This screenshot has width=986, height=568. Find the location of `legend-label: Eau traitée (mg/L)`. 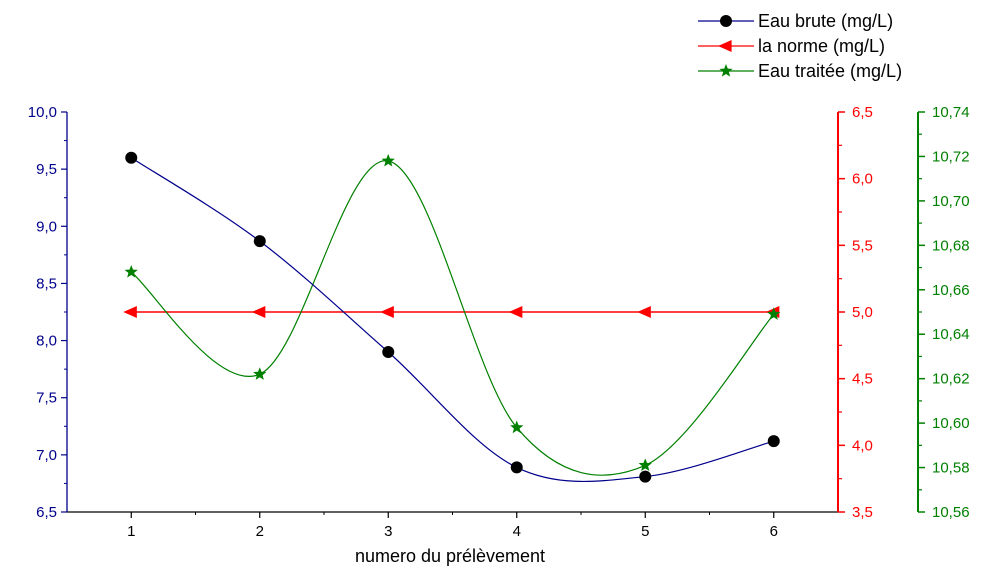

legend-label: Eau traitée (mg/L) is located at coordinates (830, 71).